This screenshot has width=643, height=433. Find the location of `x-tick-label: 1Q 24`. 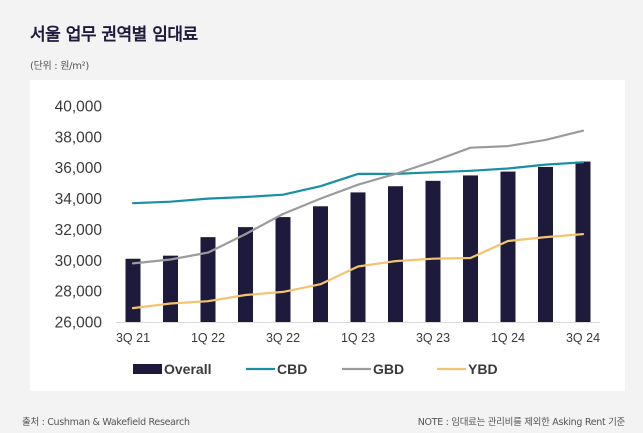

x-tick-label: 1Q 24 is located at coordinates (508, 338).